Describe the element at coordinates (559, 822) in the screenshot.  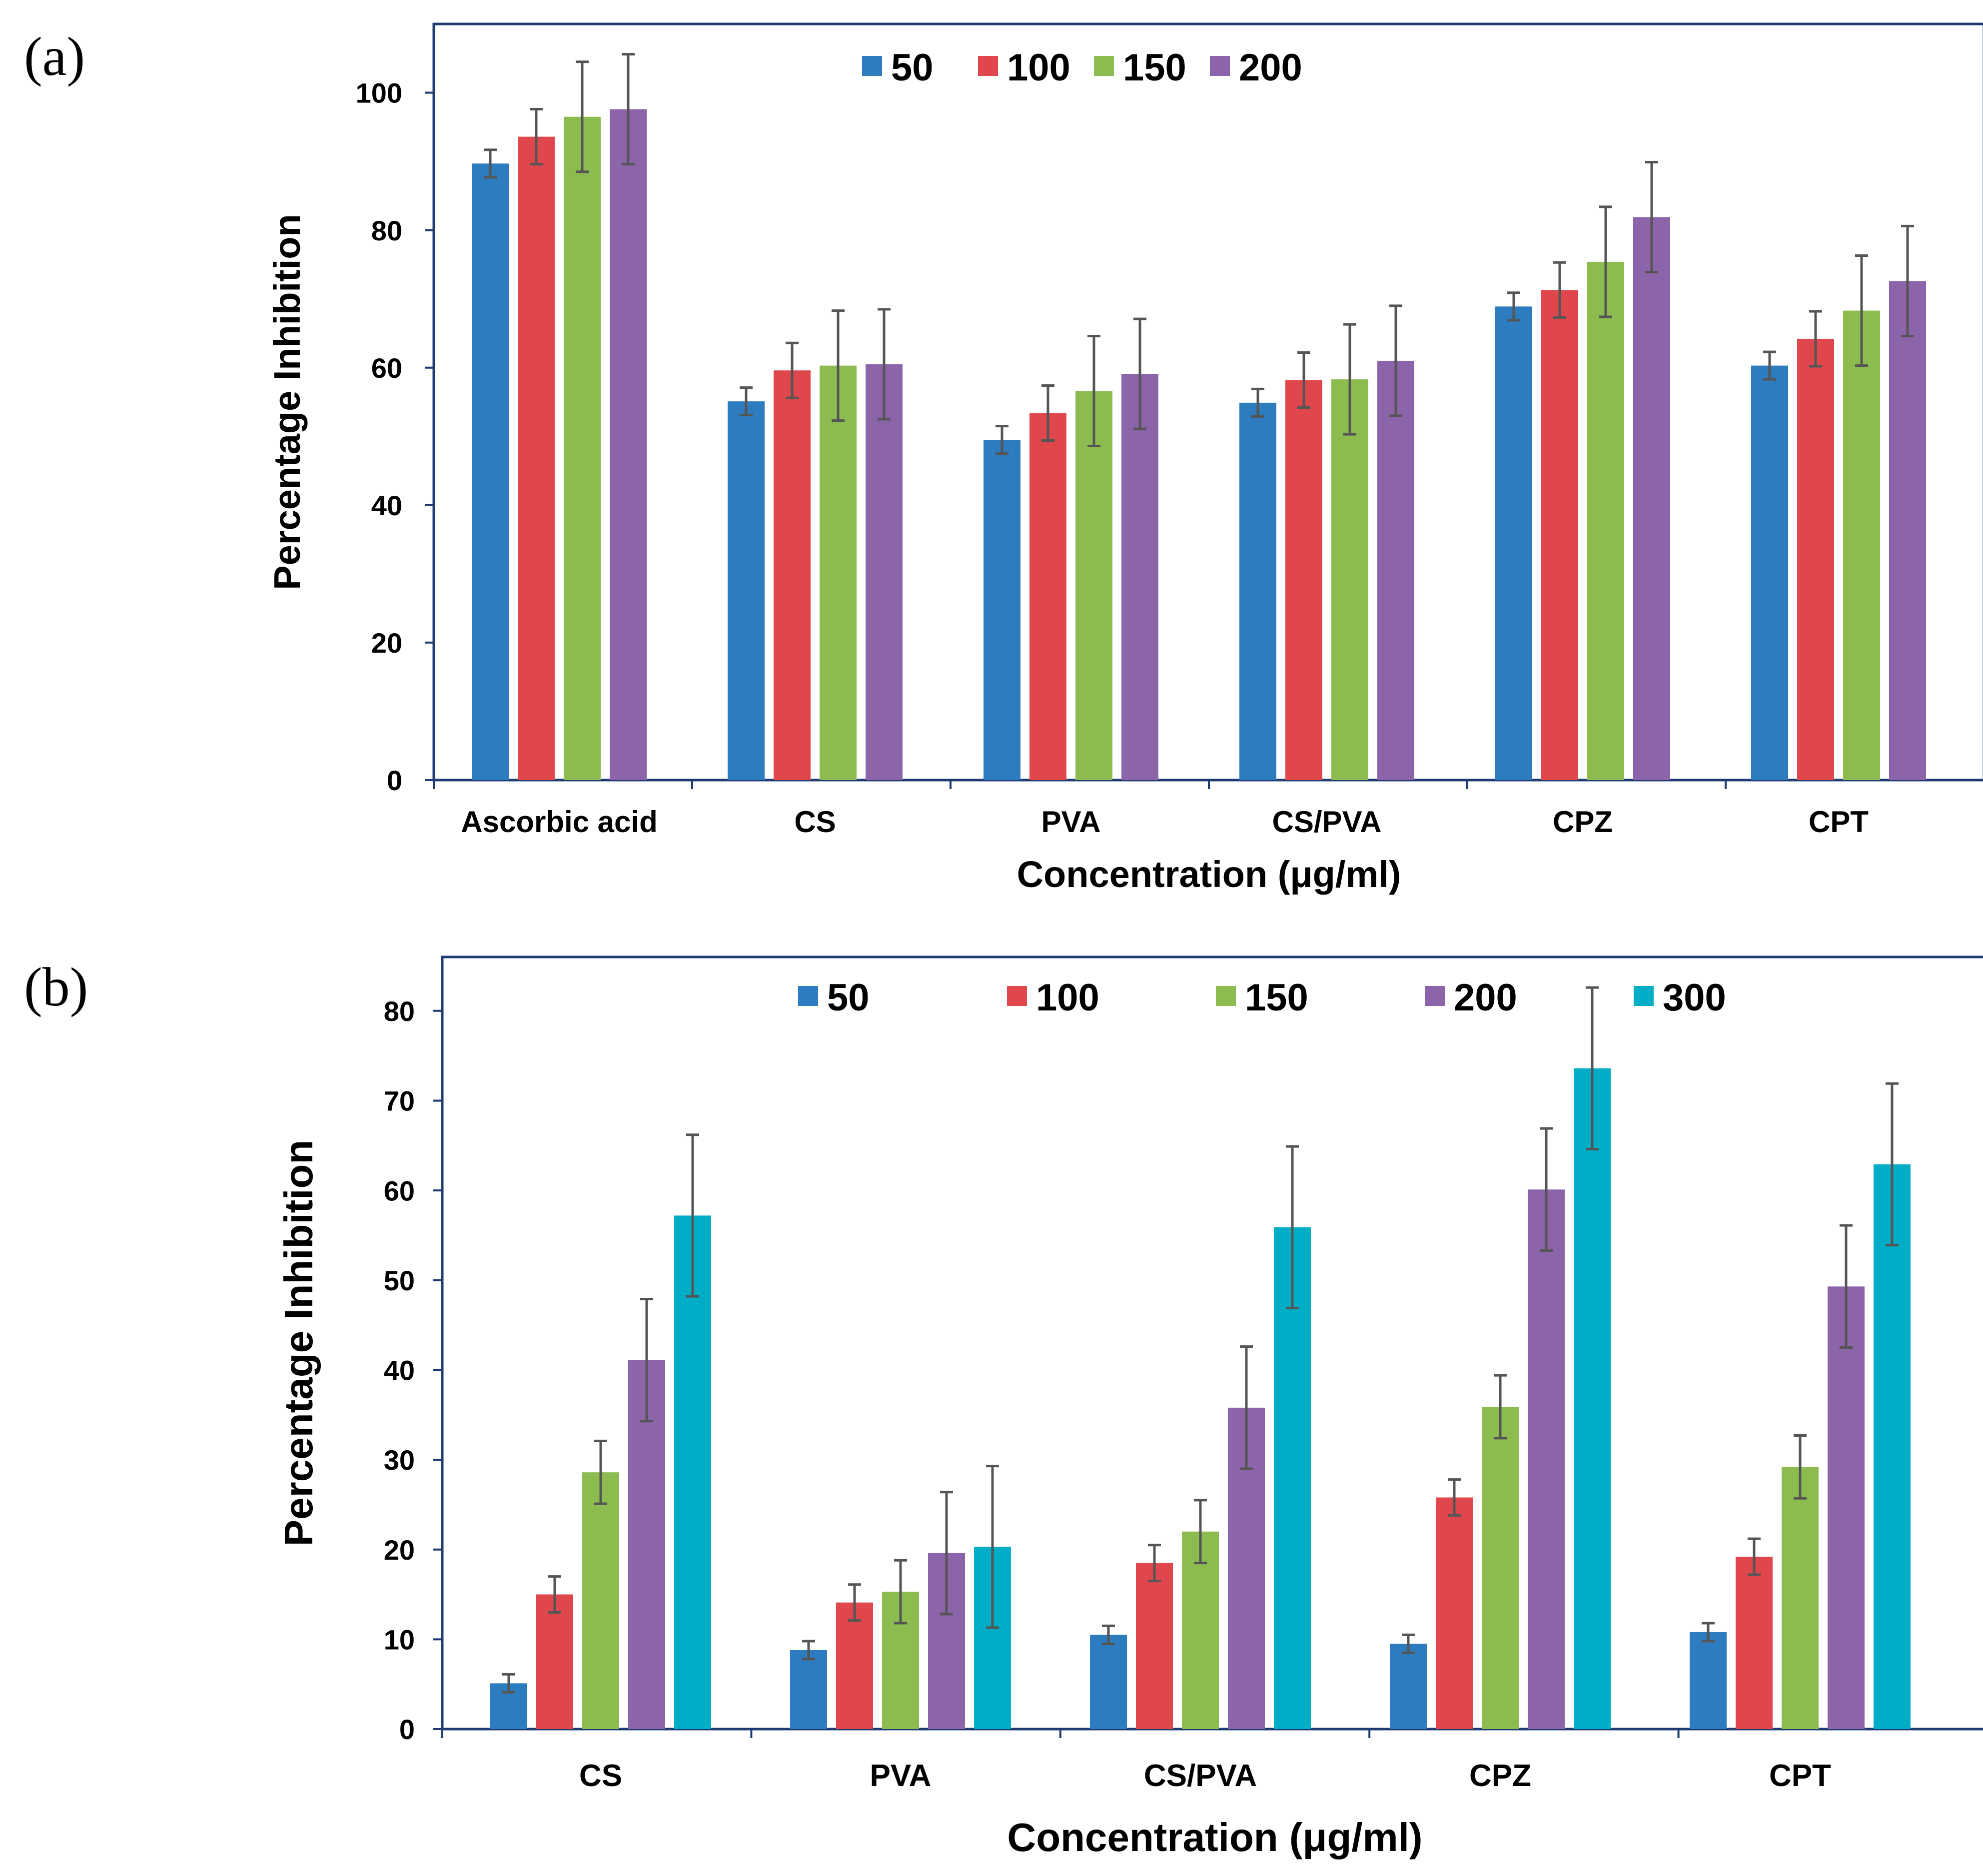
I see `category-label: Ascorbic acid` at that location.